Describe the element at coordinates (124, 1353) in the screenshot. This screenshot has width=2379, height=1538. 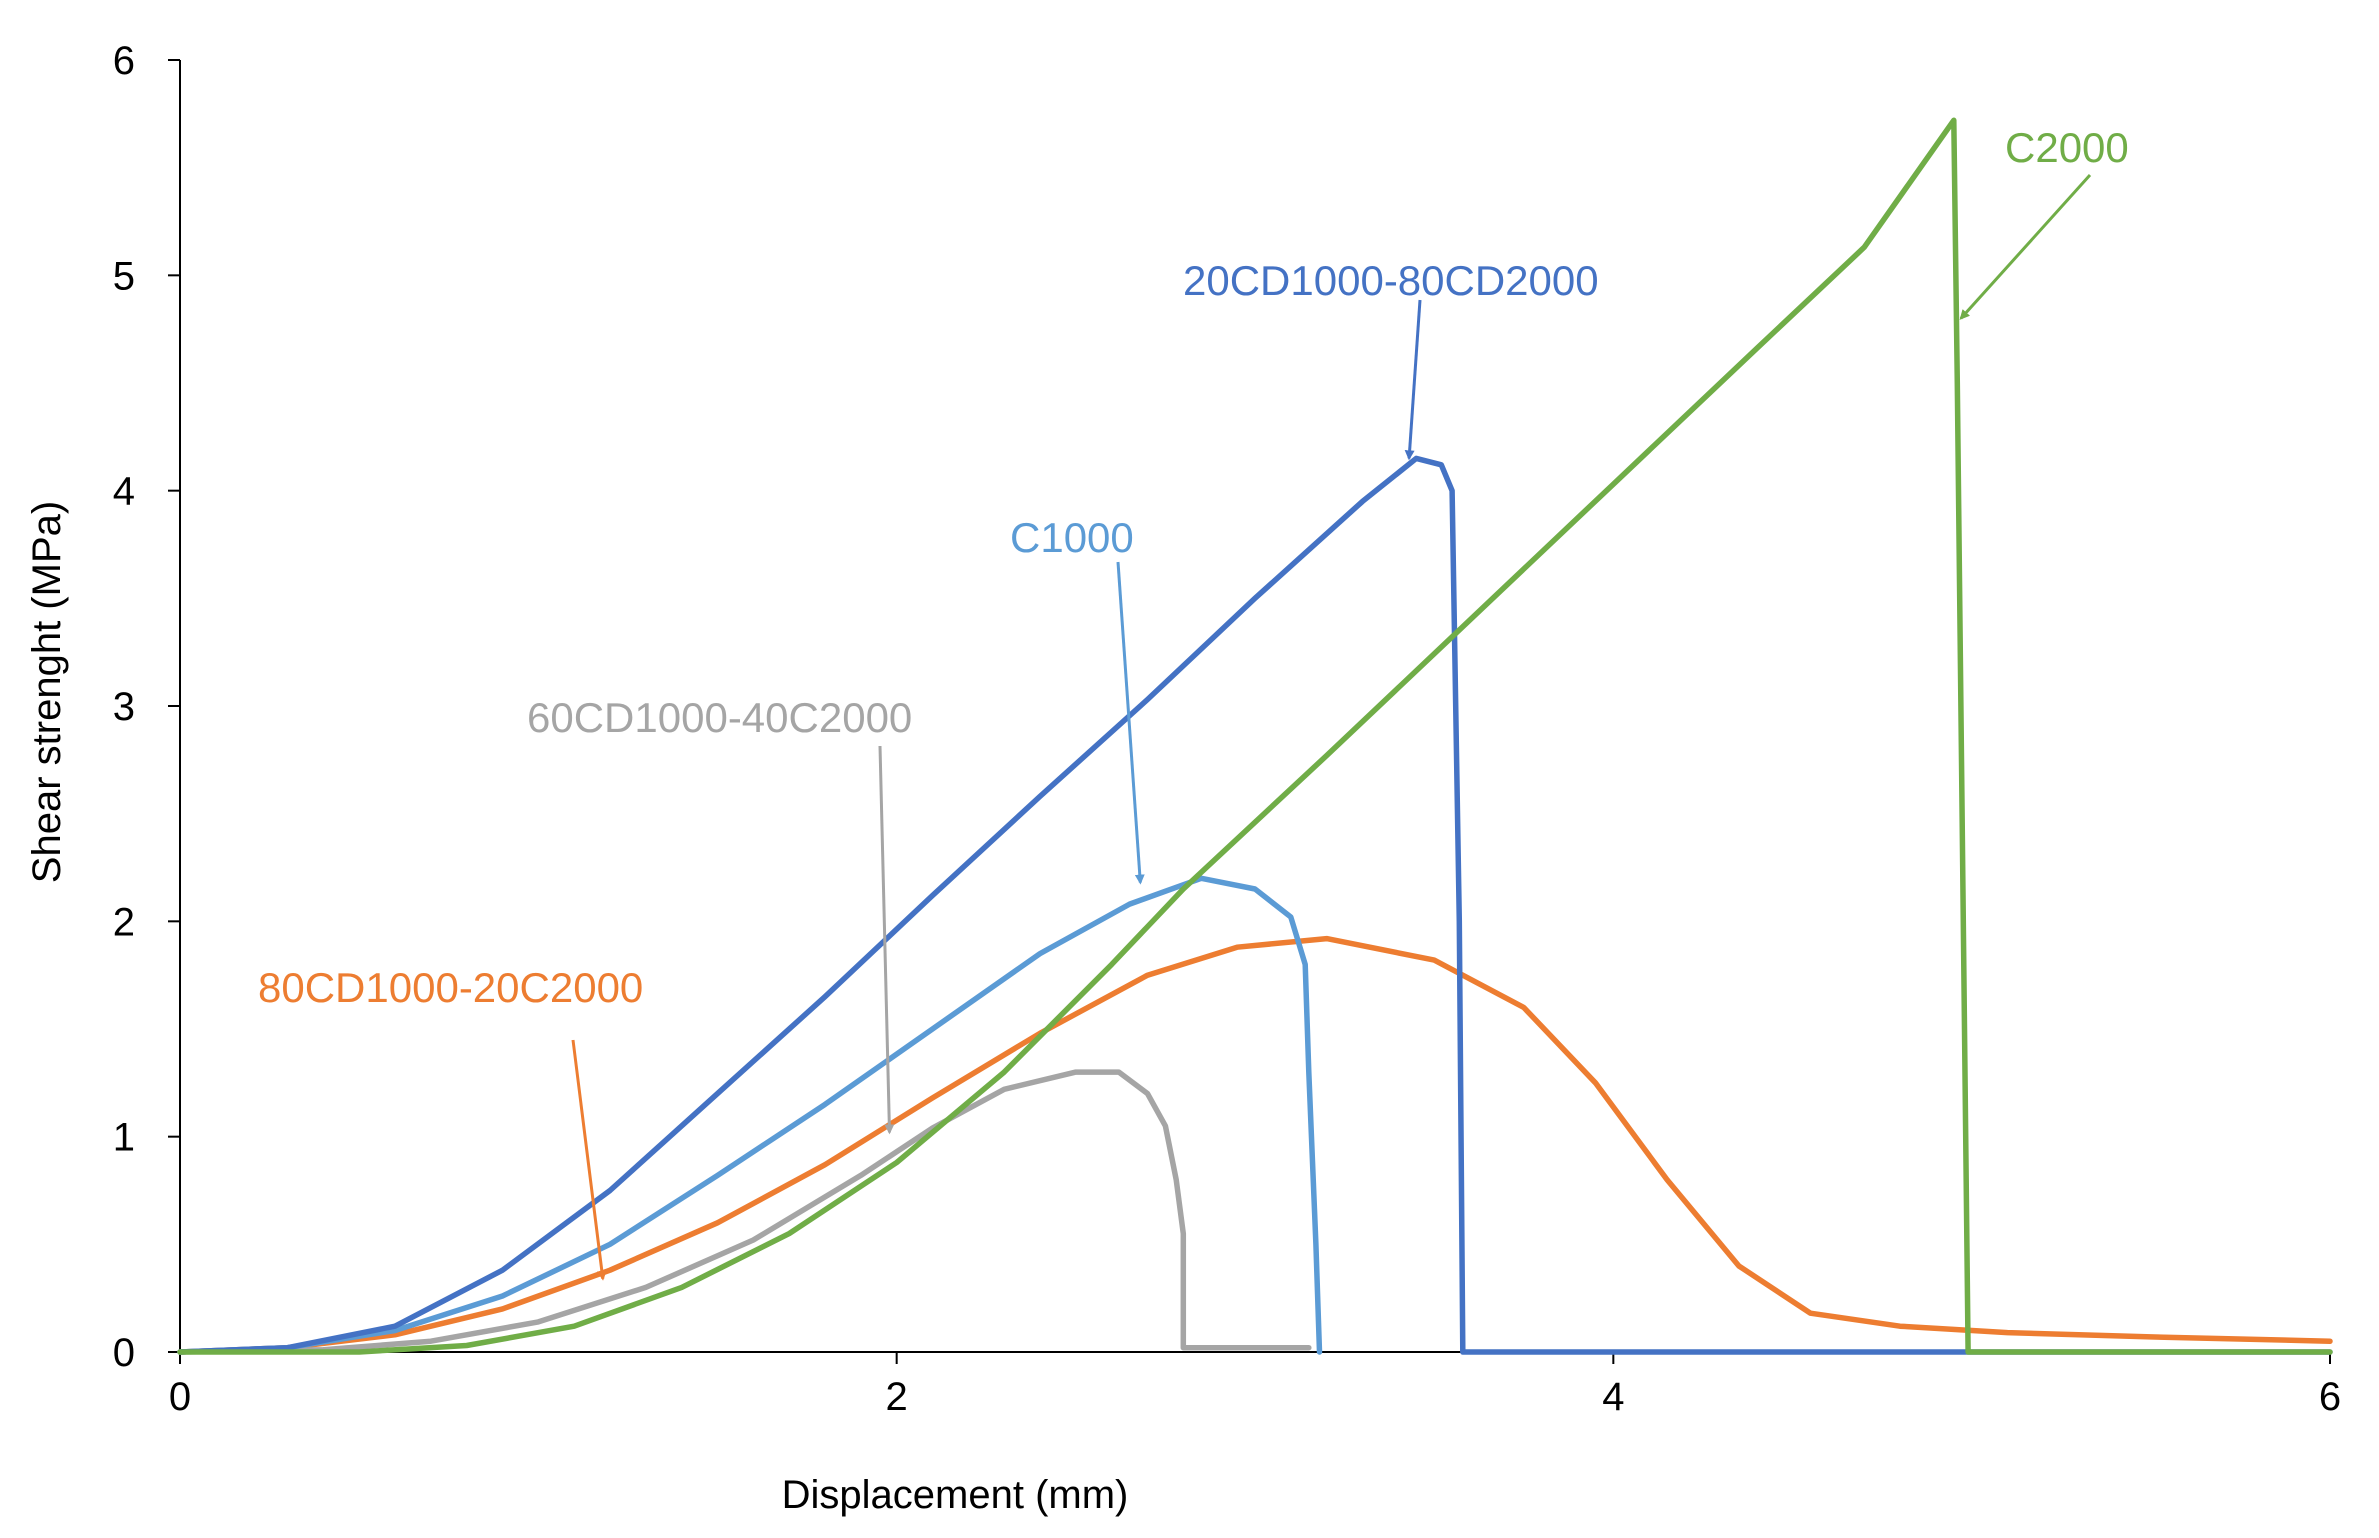
I see `y-tick-label: 0` at that location.